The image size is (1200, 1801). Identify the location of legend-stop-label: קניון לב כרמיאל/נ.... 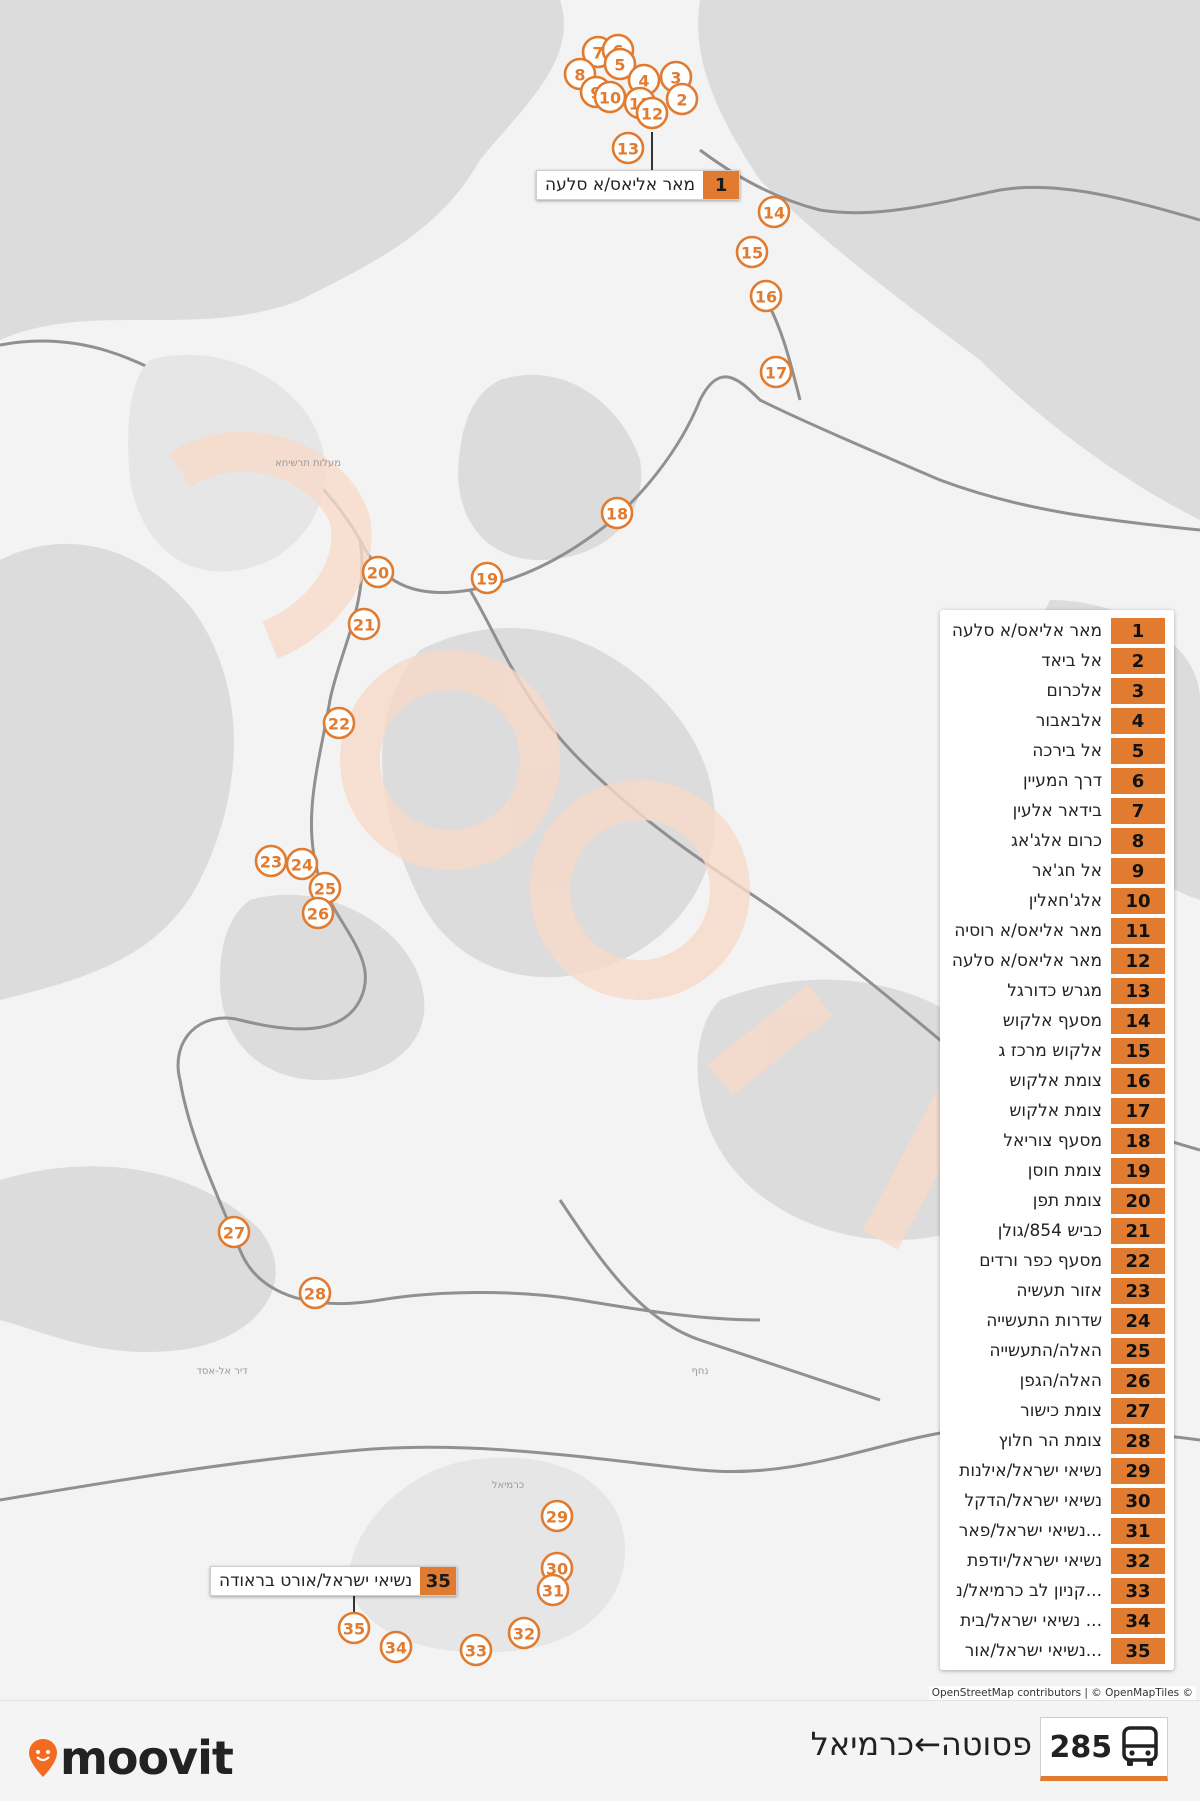
(1029, 1591).